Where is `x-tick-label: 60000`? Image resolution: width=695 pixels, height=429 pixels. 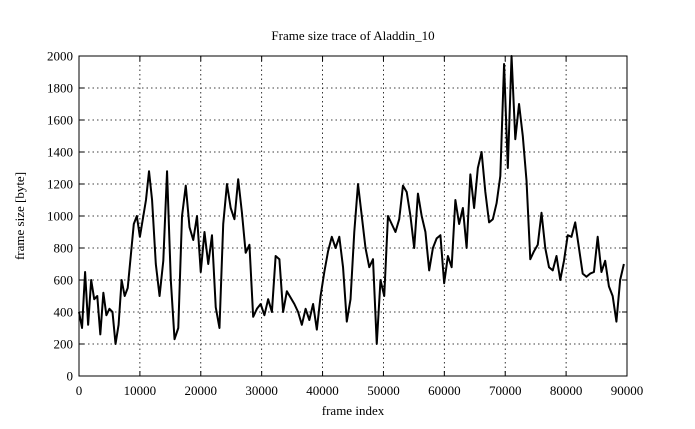
x-tick-label: 60000 is located at coordinates (444, 390).